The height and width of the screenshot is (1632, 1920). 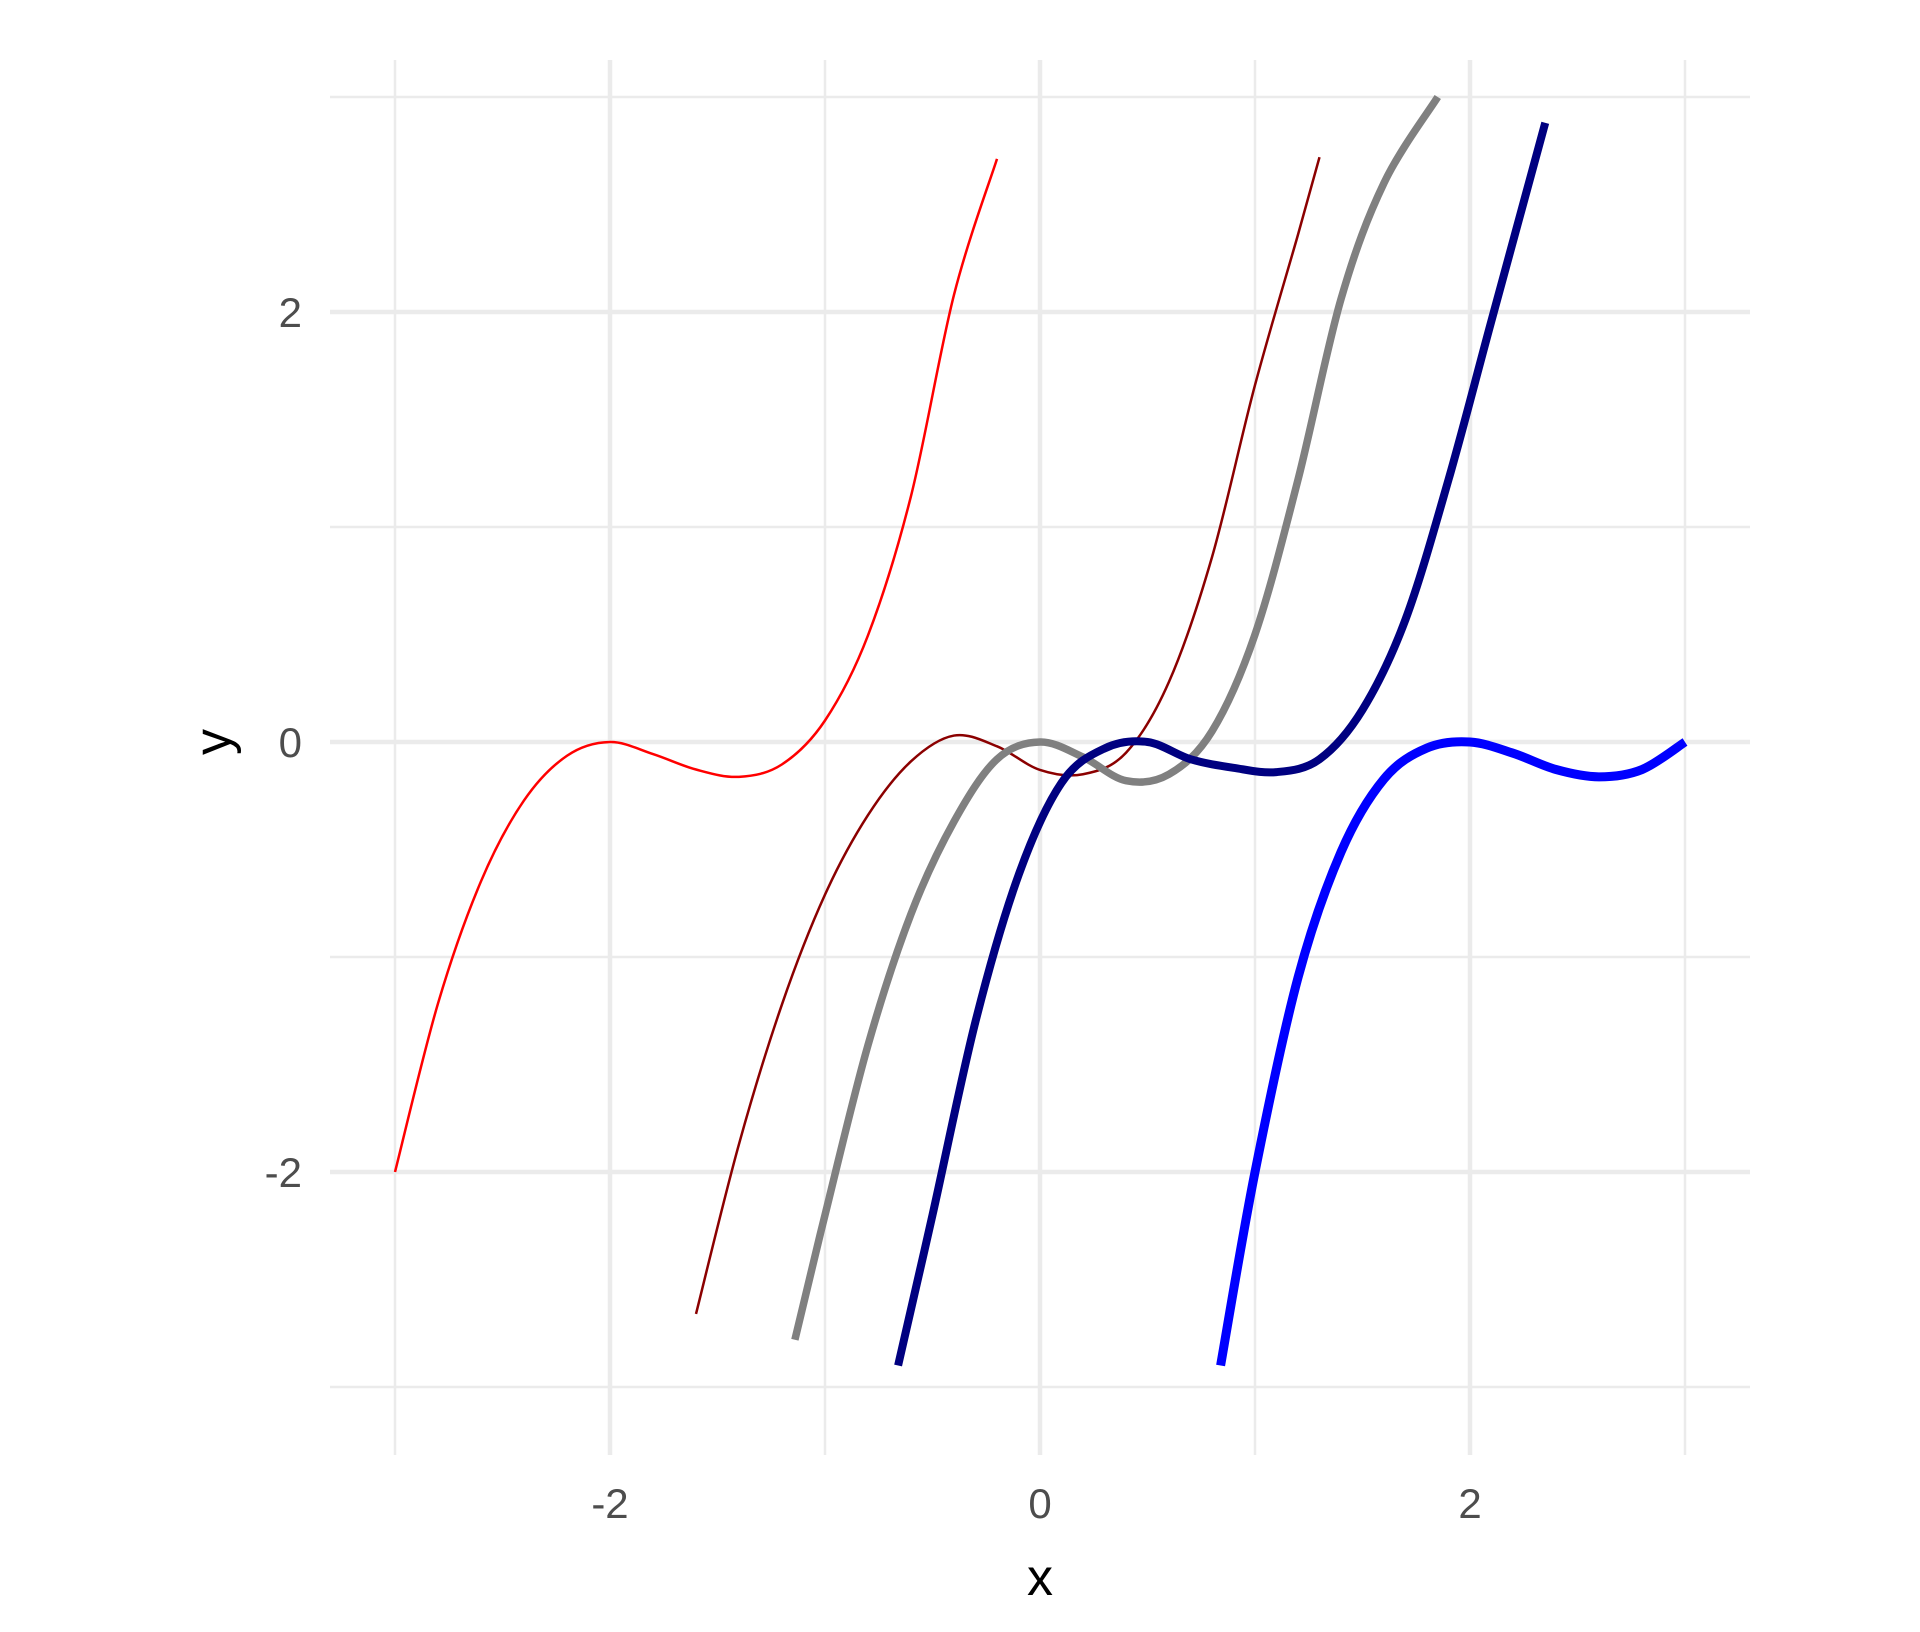 What do you see at coordinates (1469, 1503) in the screenshot?
I see `x-tick-label: 2` at bounding box center [1469, 1503].